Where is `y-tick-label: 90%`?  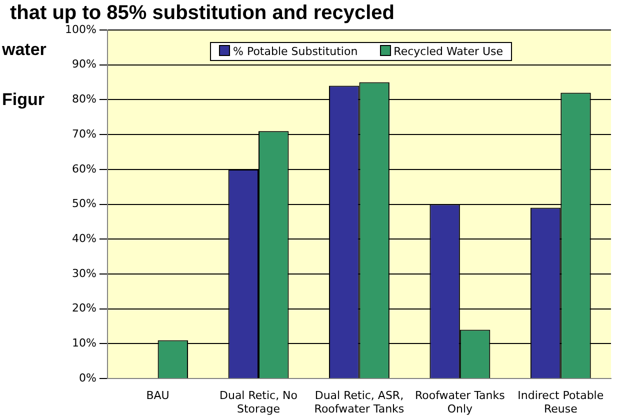 y-tick-label: 90% is located at coordinates (84, 64).